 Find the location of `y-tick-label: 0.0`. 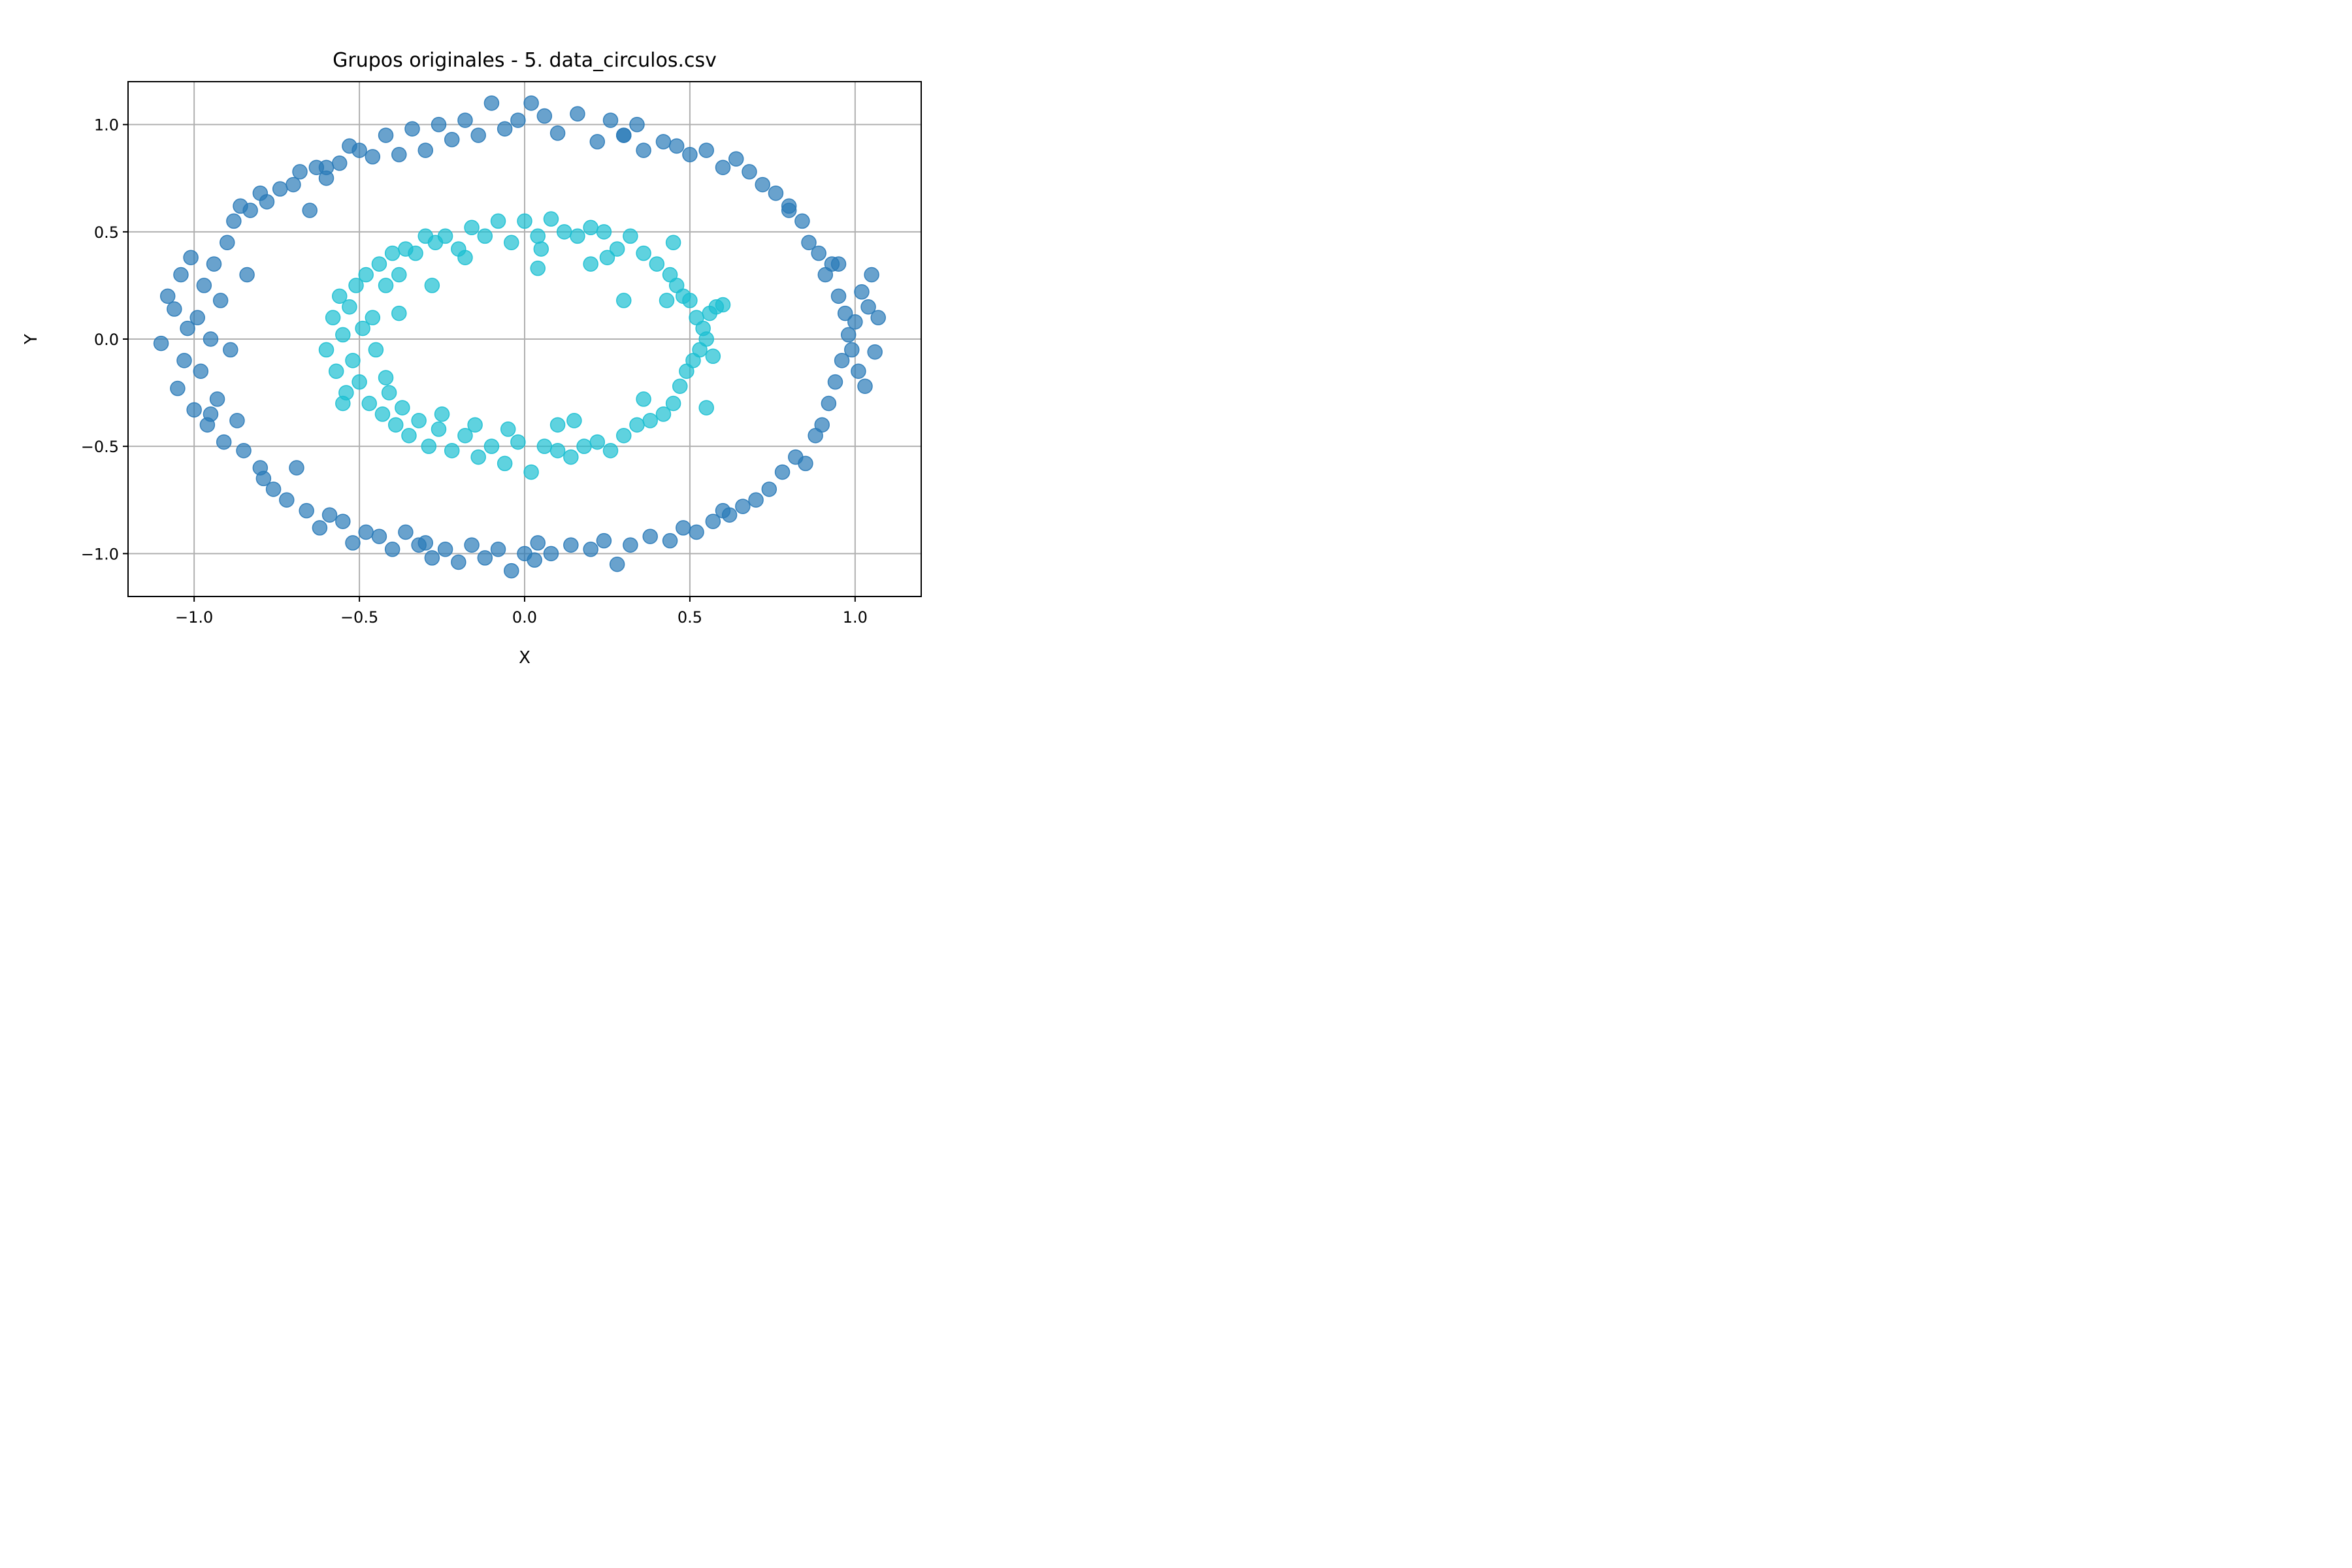

y-tick-label: 0.0 is located at coordinates (106, 340).